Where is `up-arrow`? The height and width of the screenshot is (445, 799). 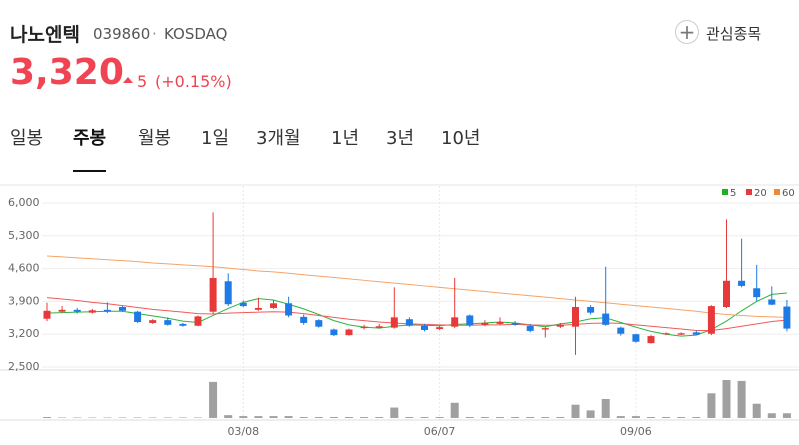 up-arrow is located at coordinates (128, 80).